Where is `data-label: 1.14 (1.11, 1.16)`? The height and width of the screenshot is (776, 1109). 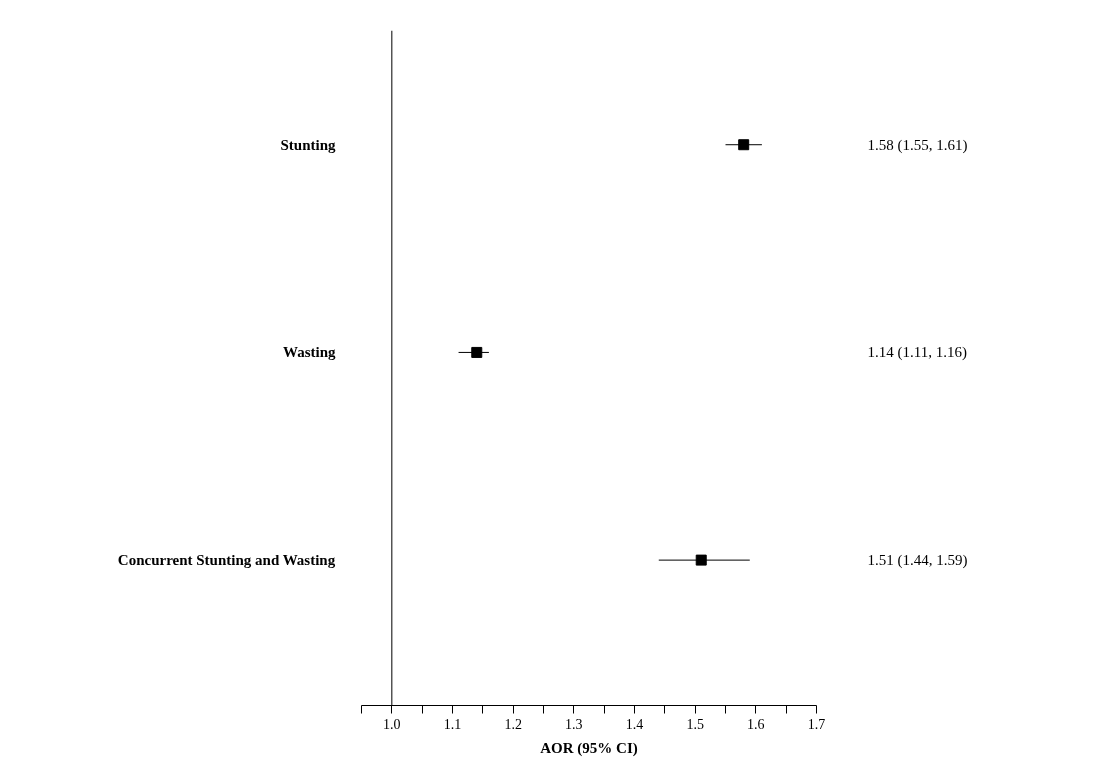 data-label: 1.14 (1.11, 1.16) is located at coordinates (917, 353).